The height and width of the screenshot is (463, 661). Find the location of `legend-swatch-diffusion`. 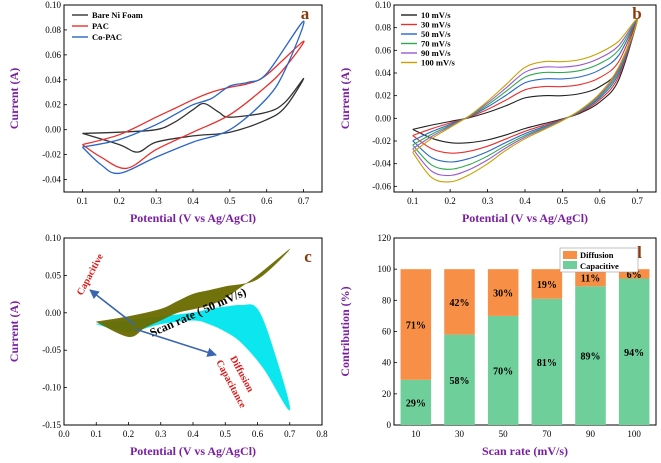

legend-swatch-diffusion is located at coordinates (570, 255).